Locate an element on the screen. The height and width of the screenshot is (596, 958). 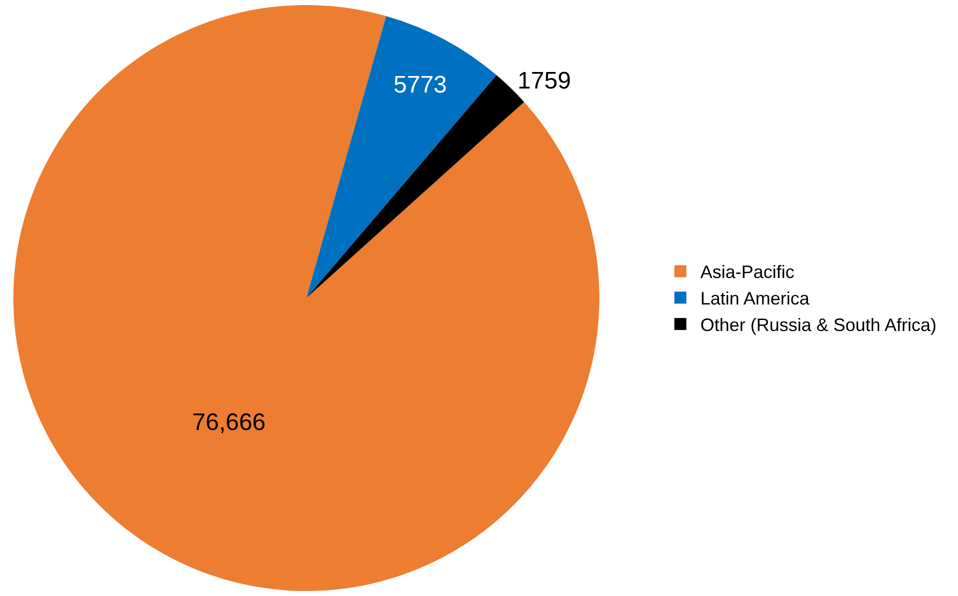
data-label: 1759 is located at coordinates (544, 81).